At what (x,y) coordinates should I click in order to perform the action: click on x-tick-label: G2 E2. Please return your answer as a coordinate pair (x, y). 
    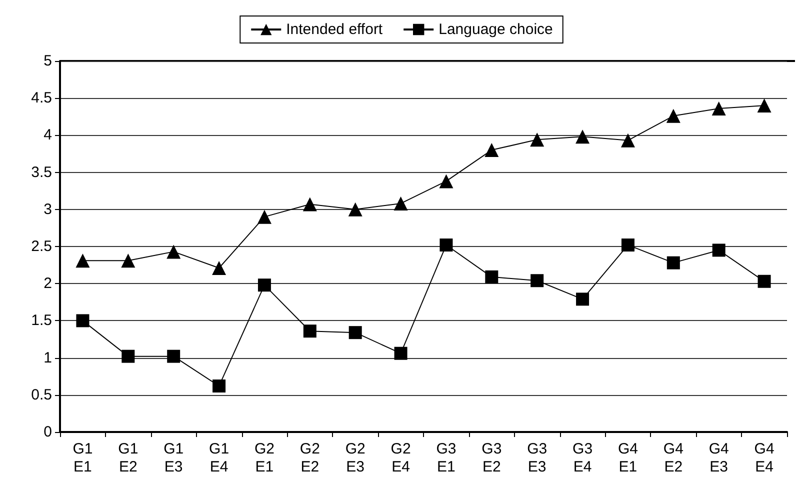
    Looking at the image, I should click on (310, 458).